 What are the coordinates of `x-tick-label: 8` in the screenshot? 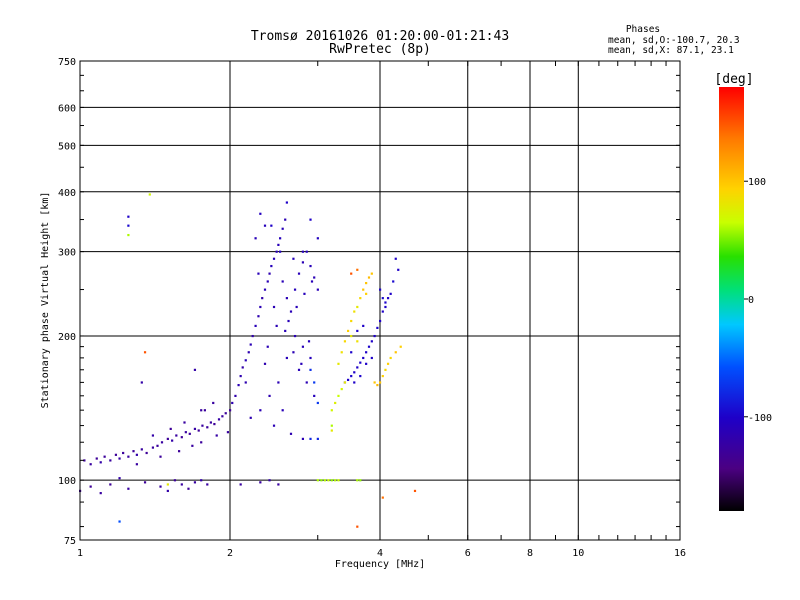 It's located at (530, 553).